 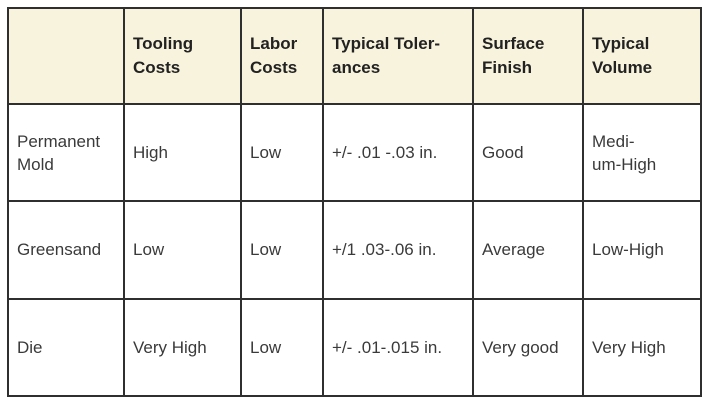 What do you see at coordinates (622, 67) in the screenshot?
I see `header-line: Volume` at bounding box center [622, 67].